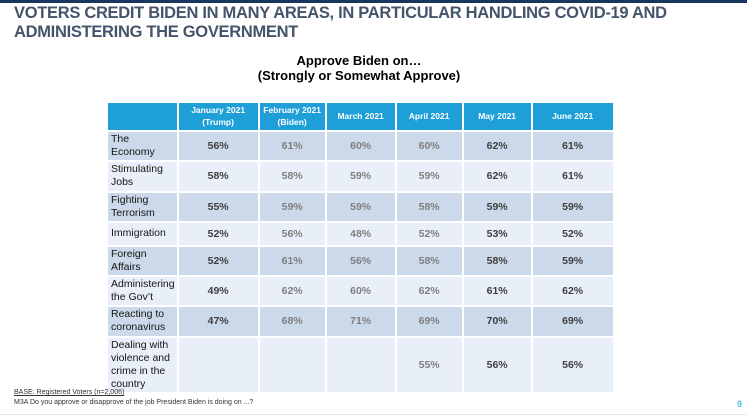 Image resolution: width=747 pixels, height=415 pixels. Describe the element at coordinates (142, 116) in the screenshot. I see `corner-header-cell` at that location.